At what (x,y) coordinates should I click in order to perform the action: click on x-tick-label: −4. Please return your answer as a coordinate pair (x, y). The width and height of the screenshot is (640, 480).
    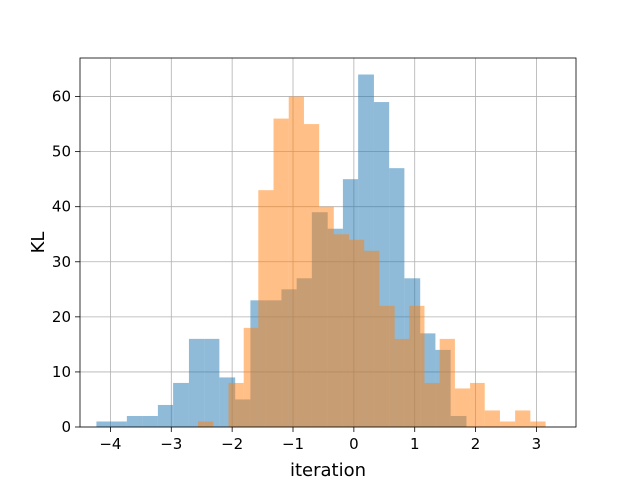
    Looking at the image, I should click on (110, 444).